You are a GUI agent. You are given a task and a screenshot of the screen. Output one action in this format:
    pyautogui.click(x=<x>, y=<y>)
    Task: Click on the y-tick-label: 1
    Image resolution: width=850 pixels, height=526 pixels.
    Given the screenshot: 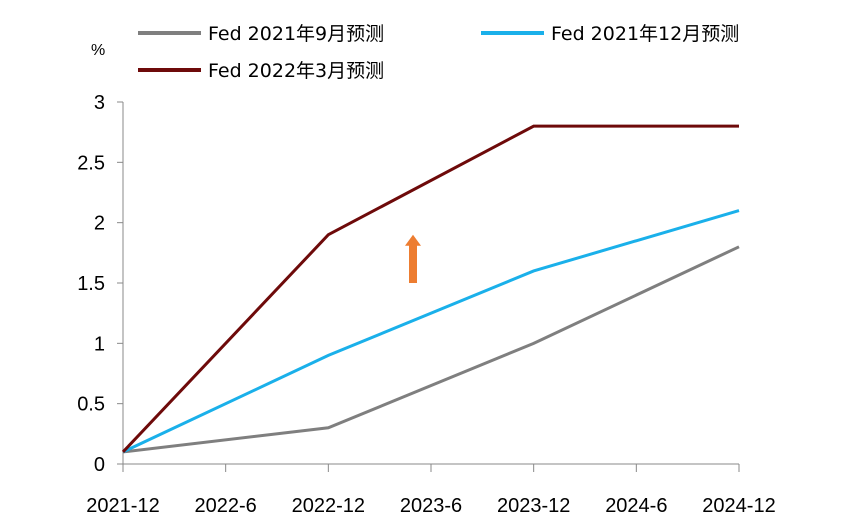 What is the action you would take?
    pyautogui.click(x=99, y=344)
    